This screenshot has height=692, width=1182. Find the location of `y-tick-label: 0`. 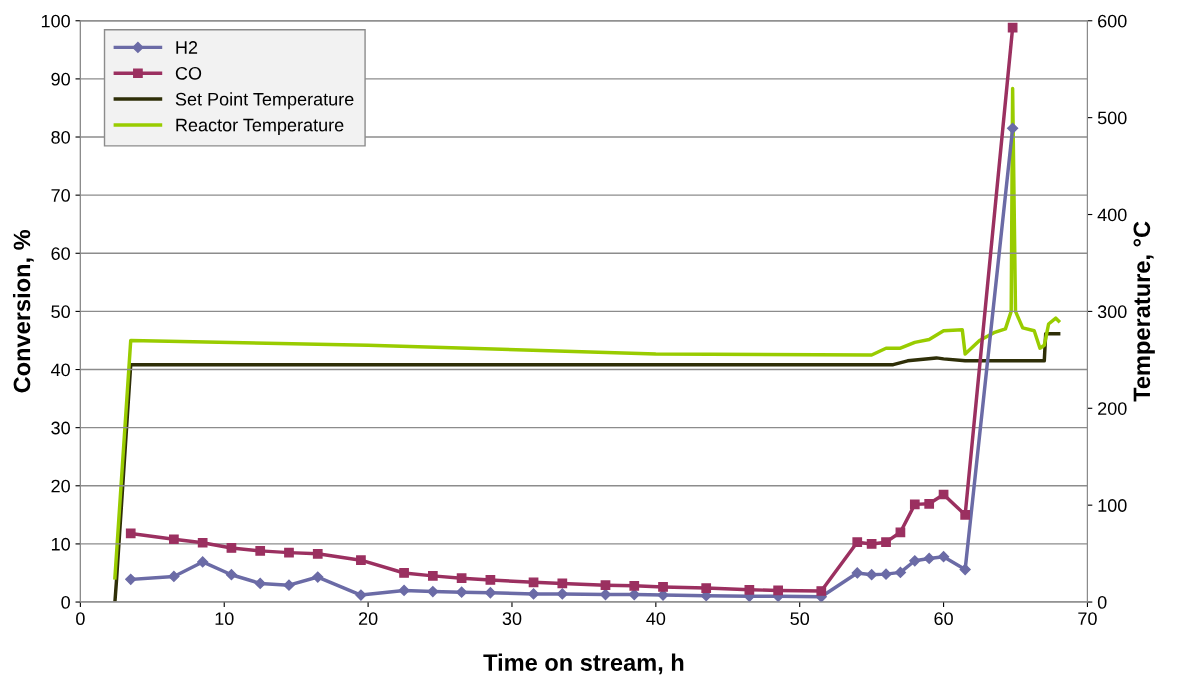

y-tick-label: 0 is located at coordinates (65, 602).